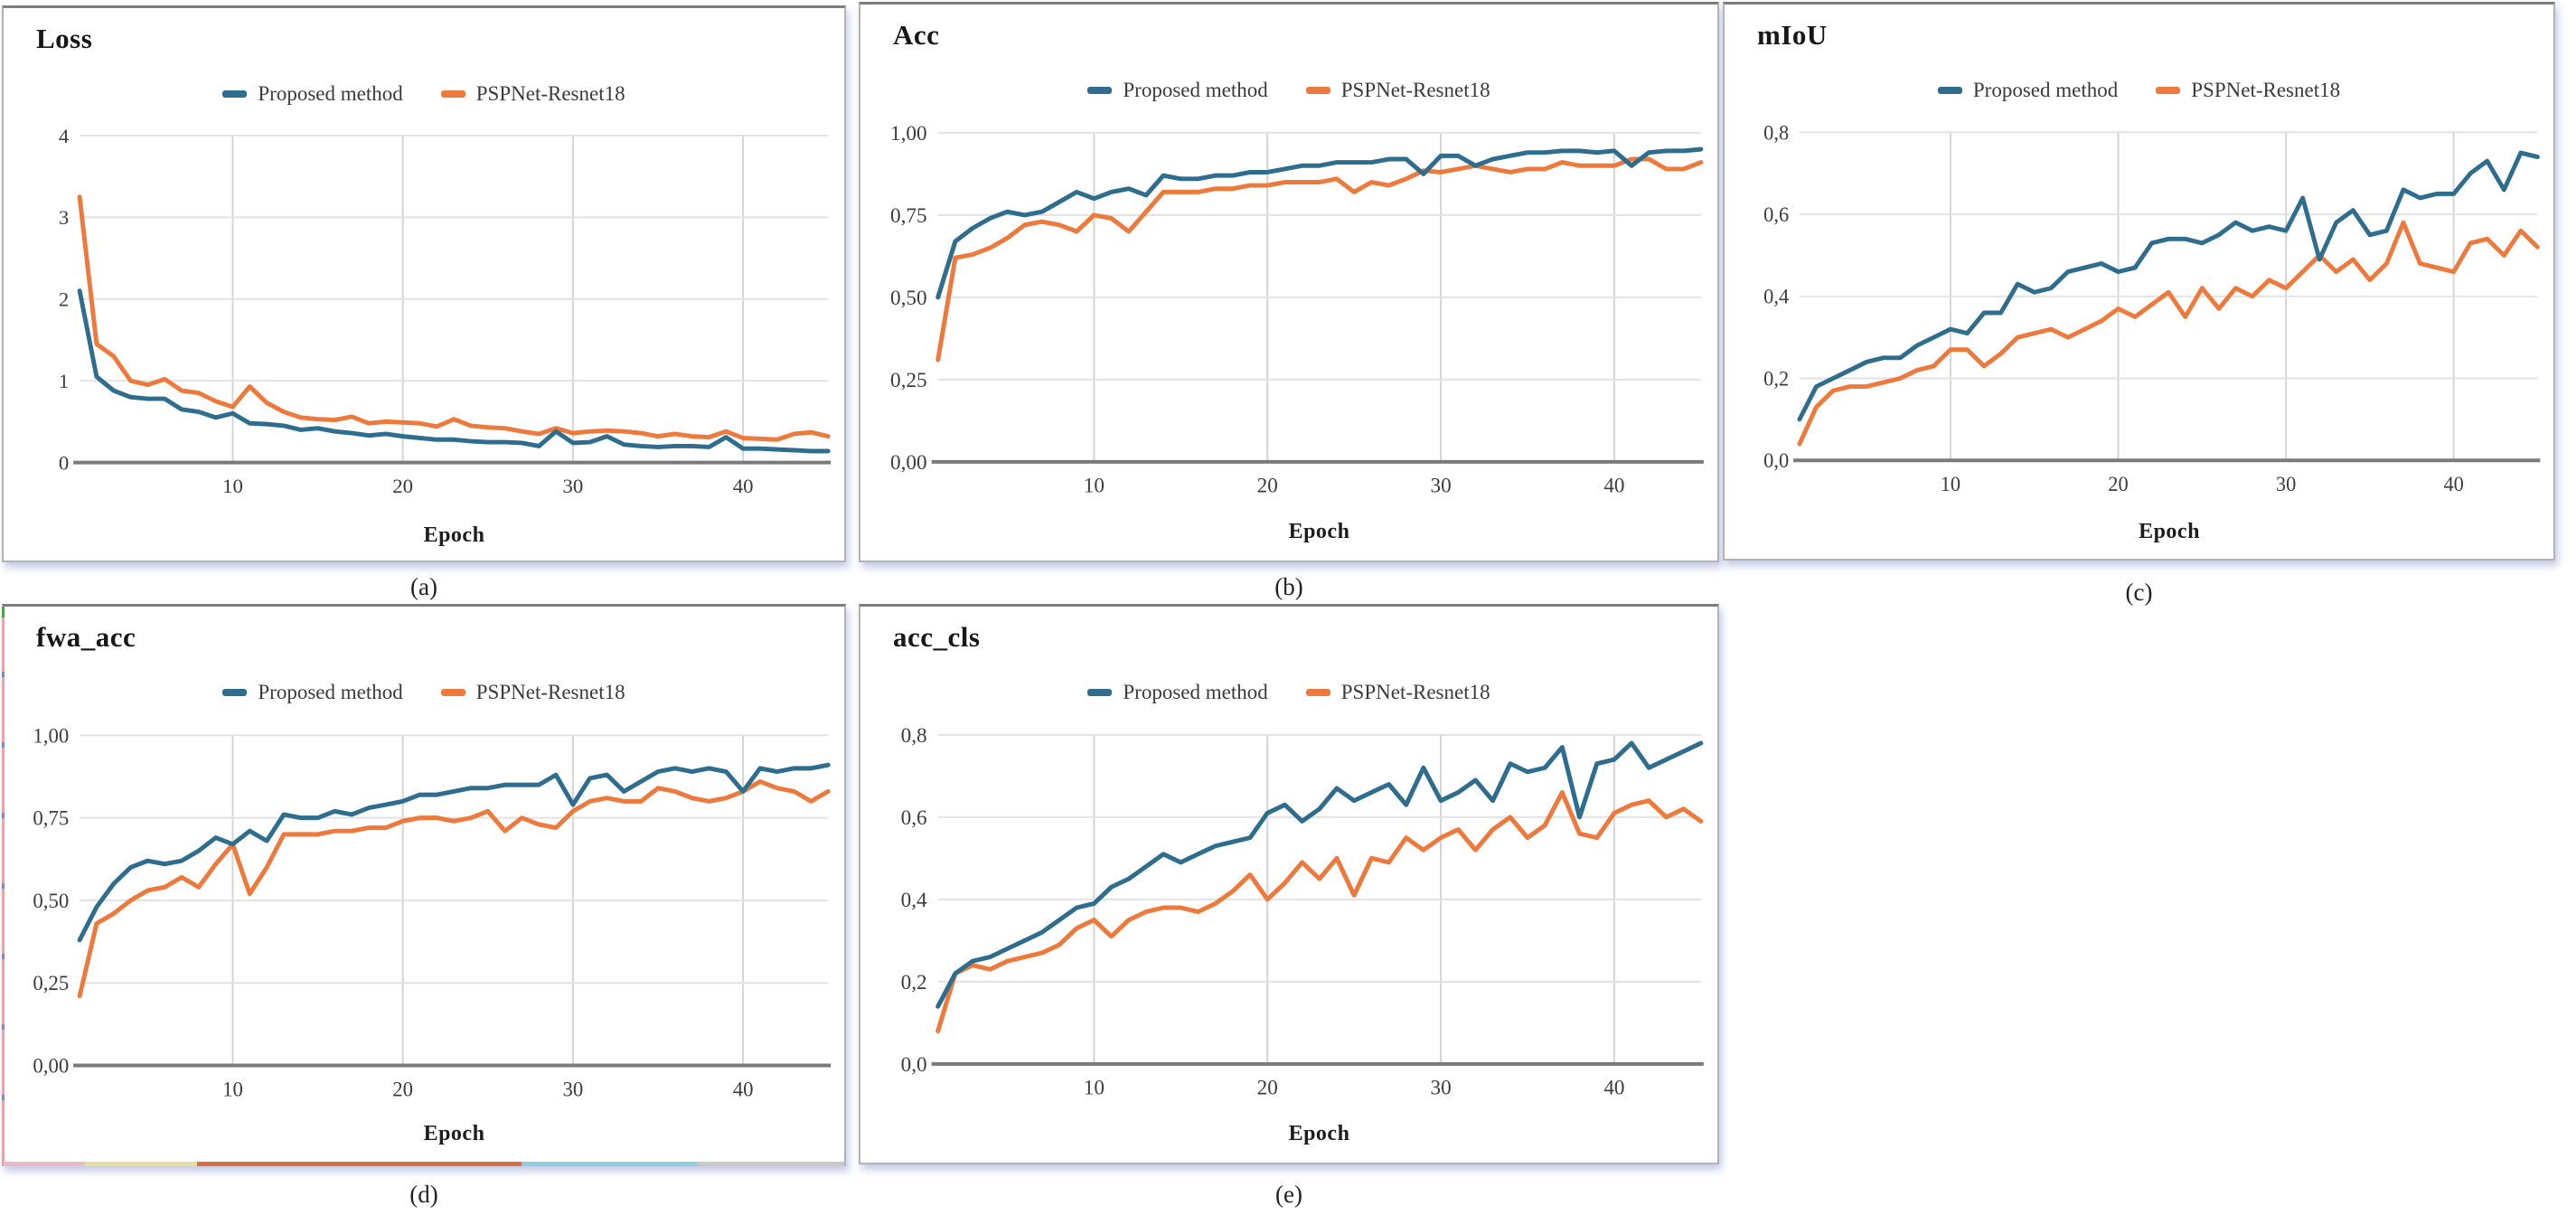 The image size is (2576, 1225). I want to click on fwa-acc-chart-canvas: 1,00 0,75 0,50 0,25 0,00 10 20 30 40, so click(433, 912).